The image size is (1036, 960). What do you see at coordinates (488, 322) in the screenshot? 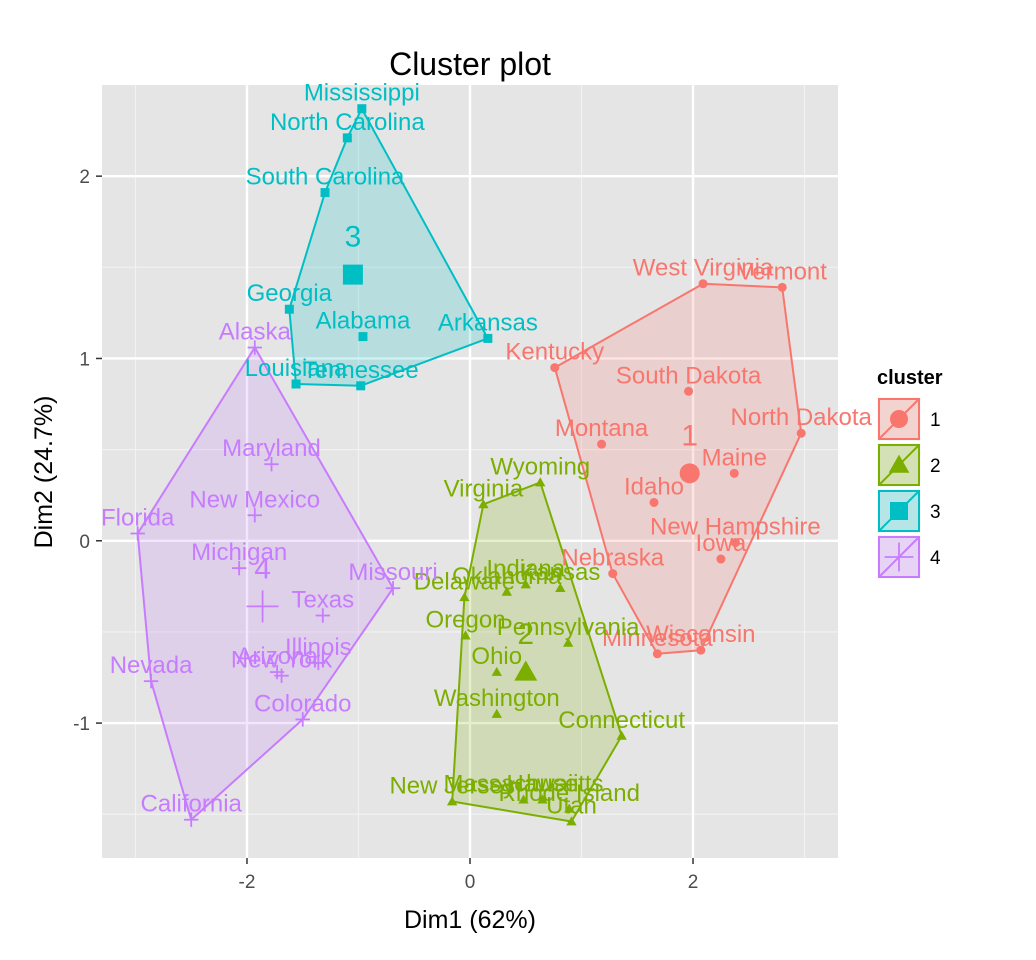
I see `point-label: Arkansas` at bounding box center [488, 322].